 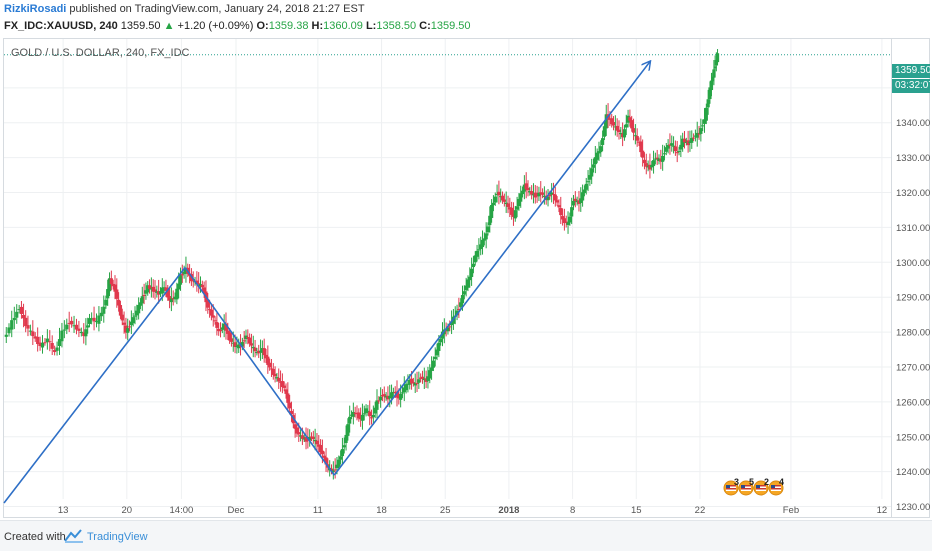 I want to click on us-flag-icon: 4, so click(x=776, y=486).